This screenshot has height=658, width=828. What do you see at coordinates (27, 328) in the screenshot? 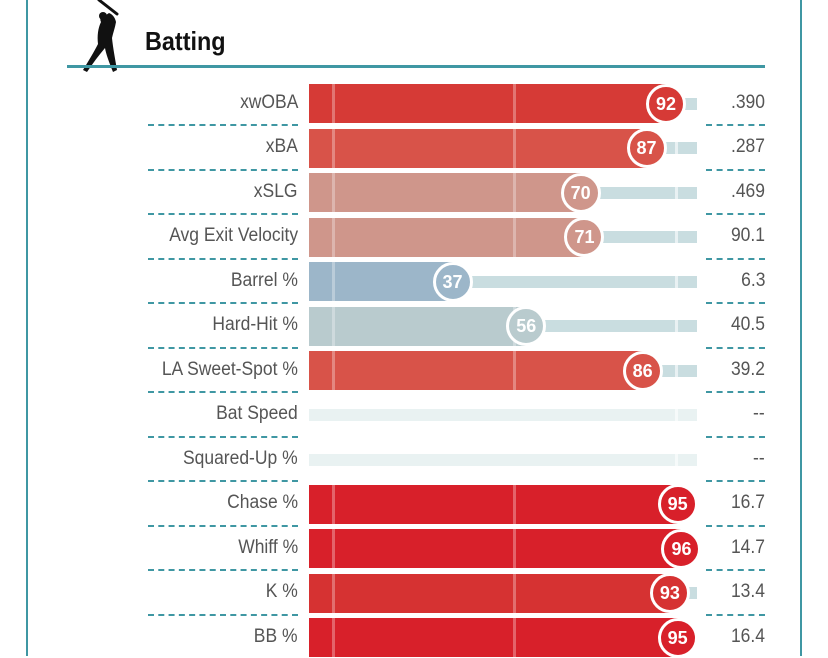
I see `frame-border-left` at bounding box center [27, 328].